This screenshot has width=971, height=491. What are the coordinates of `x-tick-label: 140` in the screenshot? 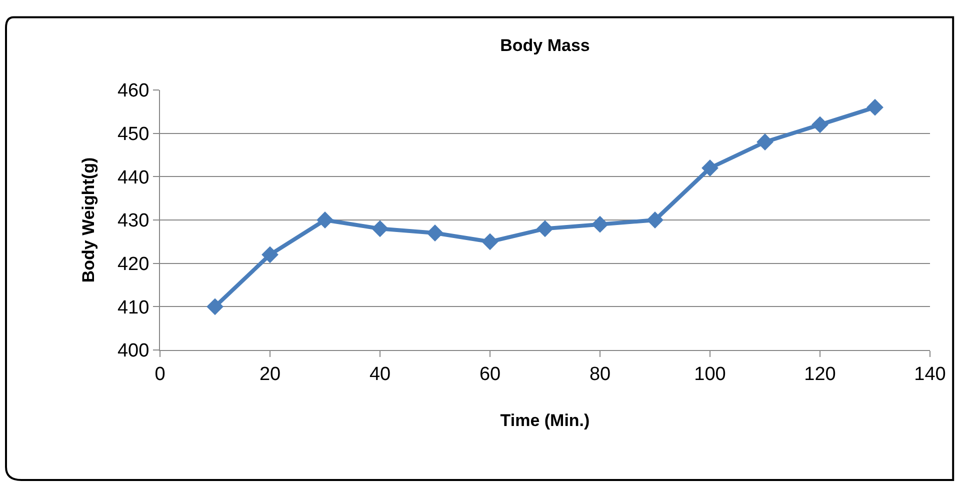 It's located at (930, 374).